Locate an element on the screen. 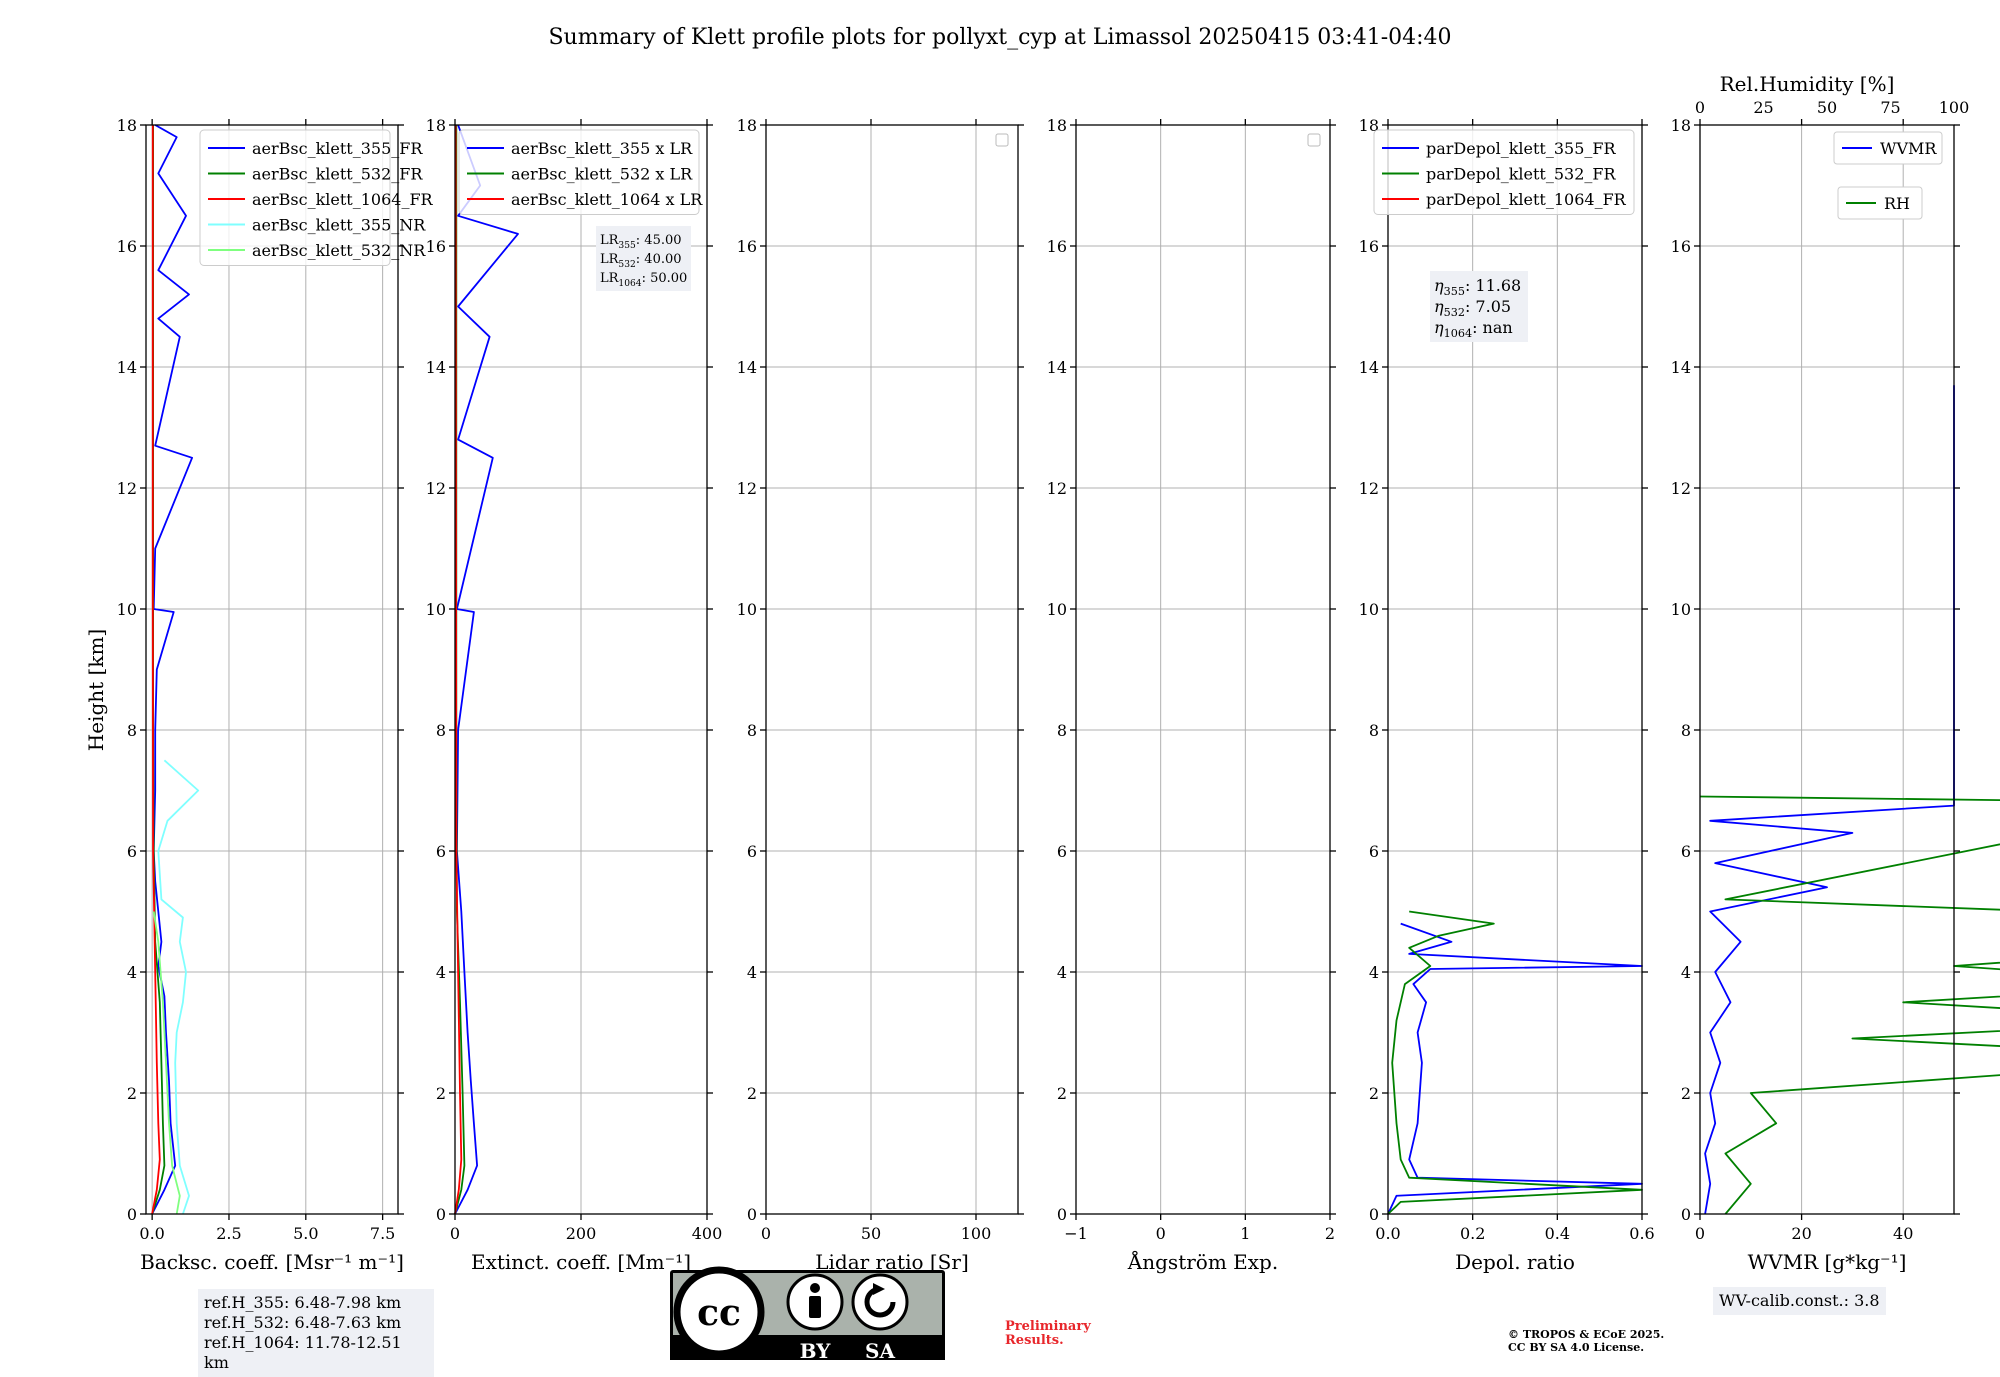  attribution-icon-head is located at coordinates (815, 1288).